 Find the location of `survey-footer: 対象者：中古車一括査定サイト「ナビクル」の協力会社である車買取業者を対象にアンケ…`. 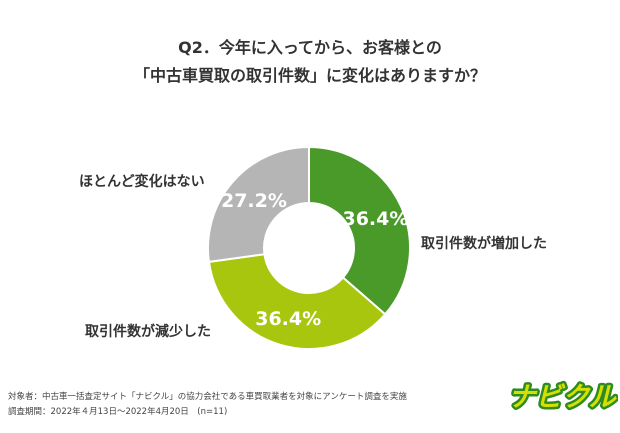

survey-footer: 対象者：中古車一括査定サイト「ナビクル」の協力会社である車買取業者を対象にアンケ… is located at coordinates (207, 405).